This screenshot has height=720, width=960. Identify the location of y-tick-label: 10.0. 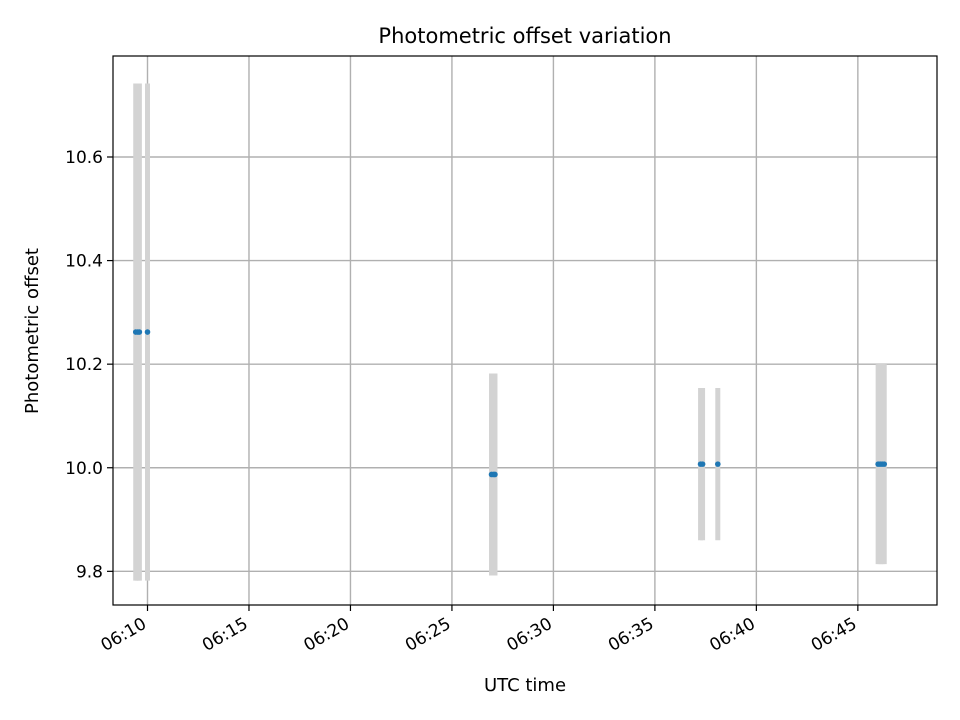
(84, 469).